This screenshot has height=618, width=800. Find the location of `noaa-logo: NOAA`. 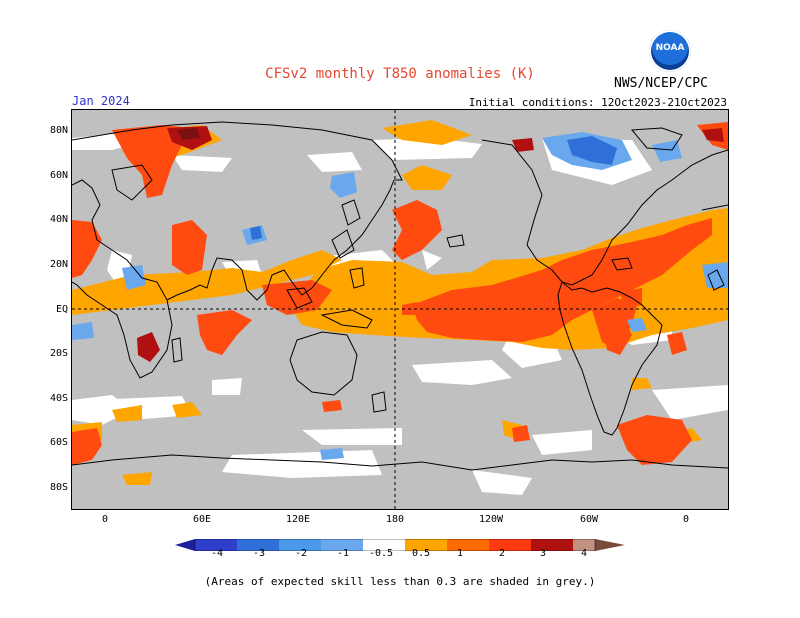

noaa-logo: NOAA is located at coordinates (670, 51).